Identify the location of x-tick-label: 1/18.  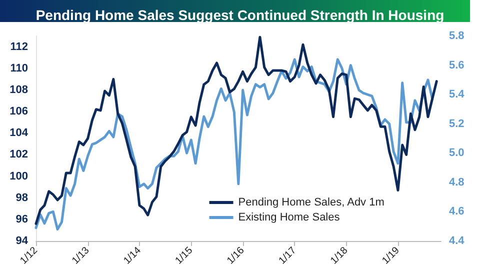
(339, 255).